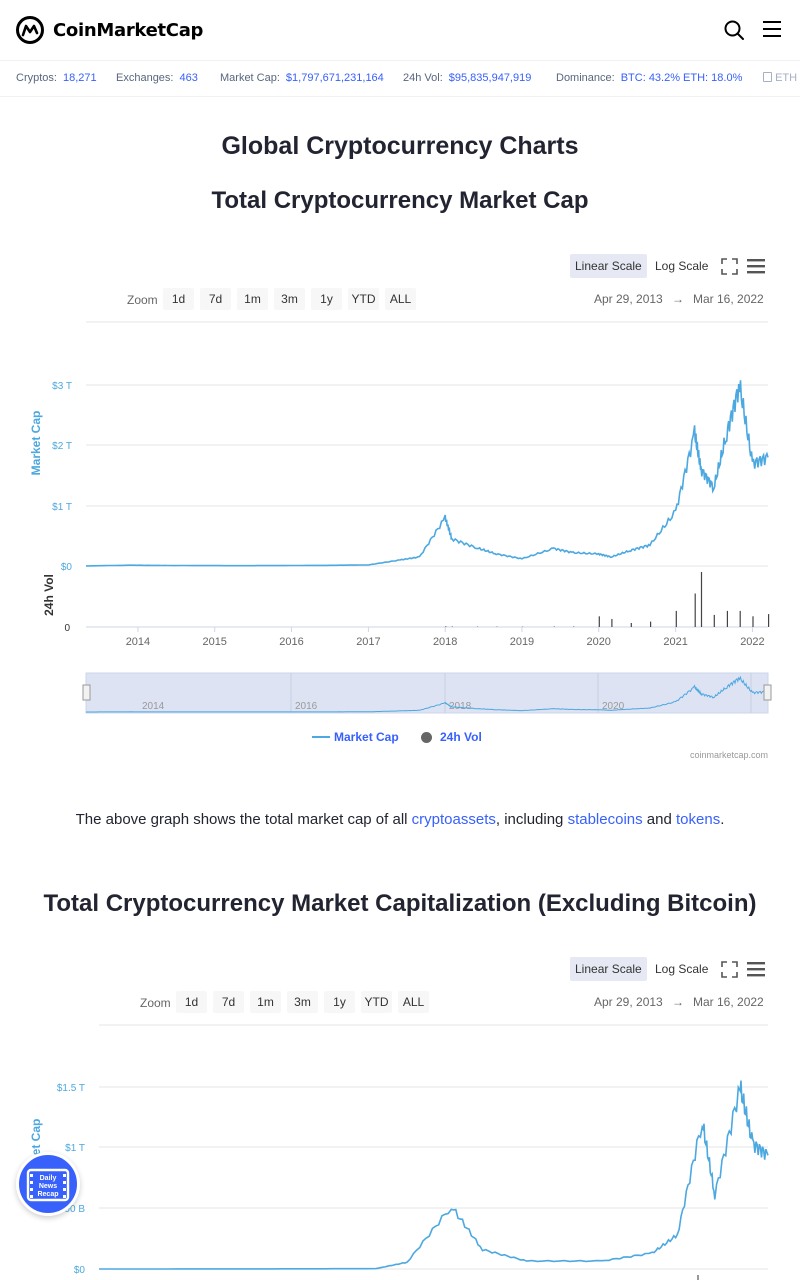 This screenshot has height=1280, width=800. I want to click on link-cryptoassets: cryptoassets, so click(453, 819).